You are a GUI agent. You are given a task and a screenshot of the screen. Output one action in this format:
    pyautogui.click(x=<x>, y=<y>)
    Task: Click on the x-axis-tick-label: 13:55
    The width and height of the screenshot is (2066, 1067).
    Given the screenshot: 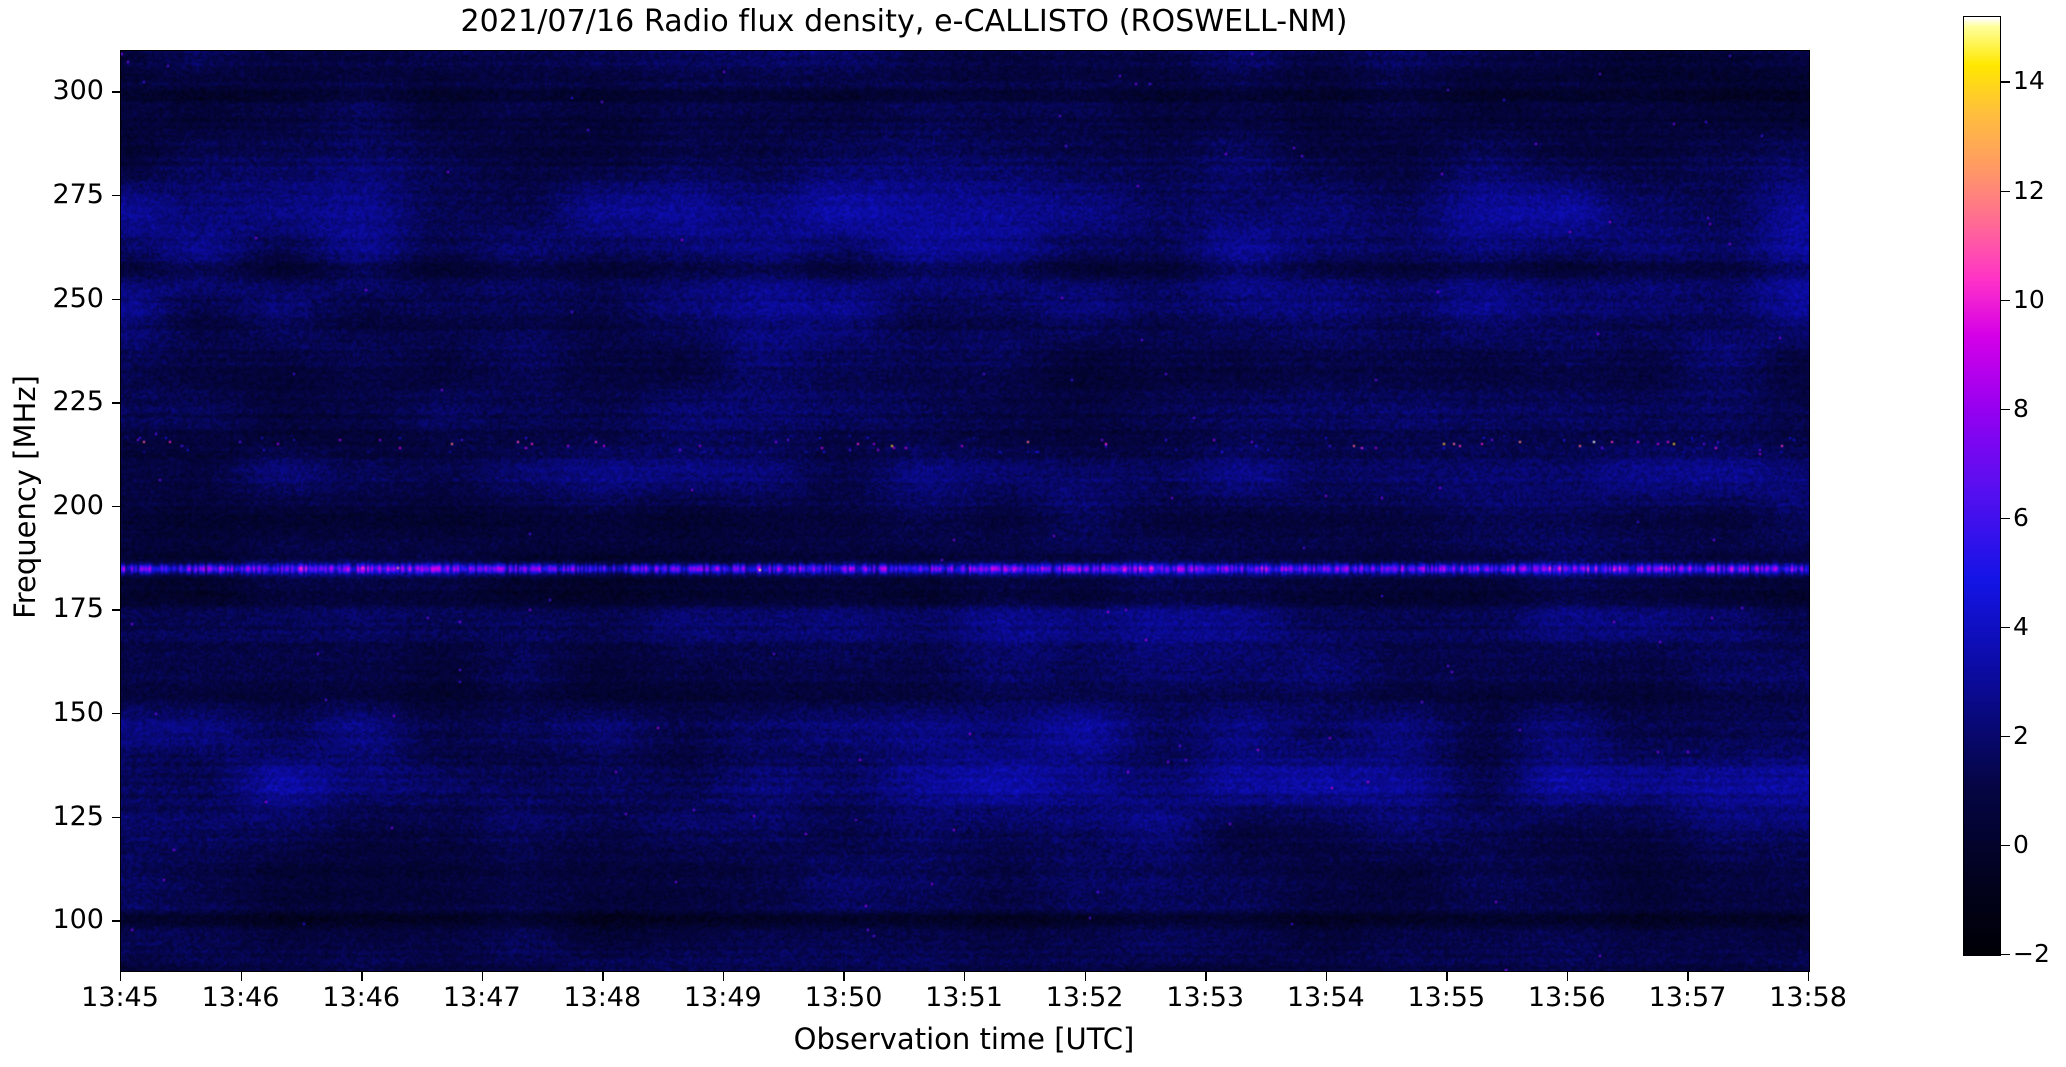 What is the action you would take?
    pyautogui.click(x=1446, y=997)
    